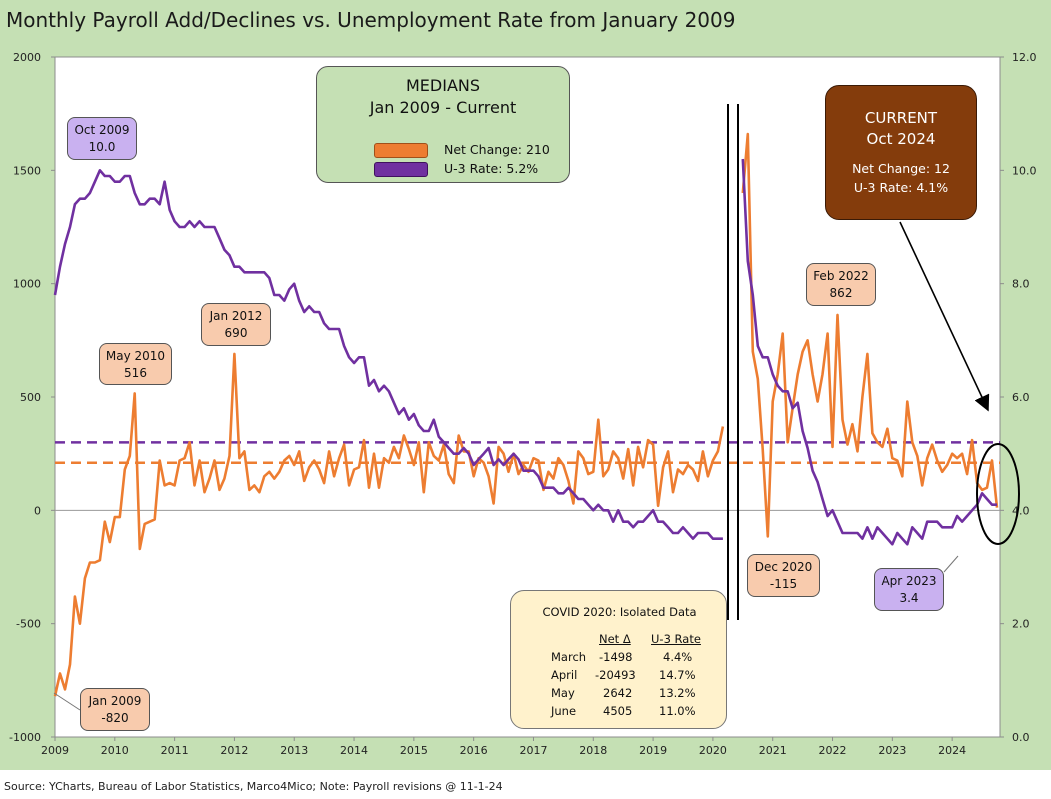 This screenshot has width=1051, height=799. What do you see at coordinates (783, 575) in the screenshot?
I see `callout-dec-2020: Dec 2020 -115` at bounding box center [783, 575].